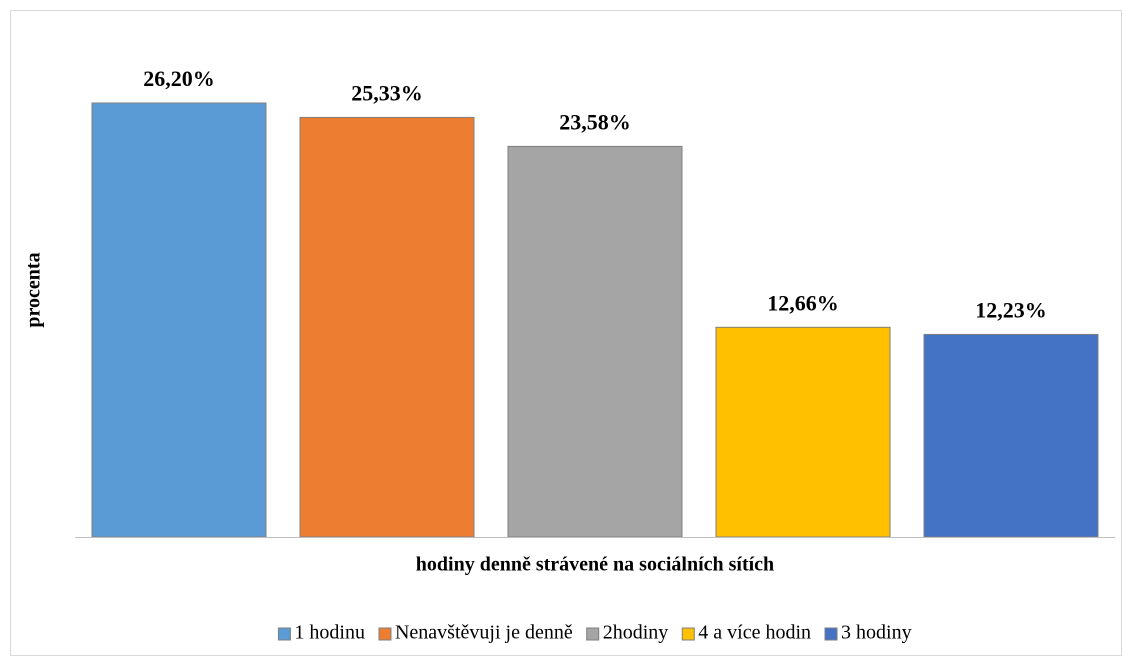 The height and width of the screenshot is (666, 1132). What do you see at coordinates (876, 633) in the screenshot?
I see `legend-label: 3 hodiny` at bounding box center [876, 633].